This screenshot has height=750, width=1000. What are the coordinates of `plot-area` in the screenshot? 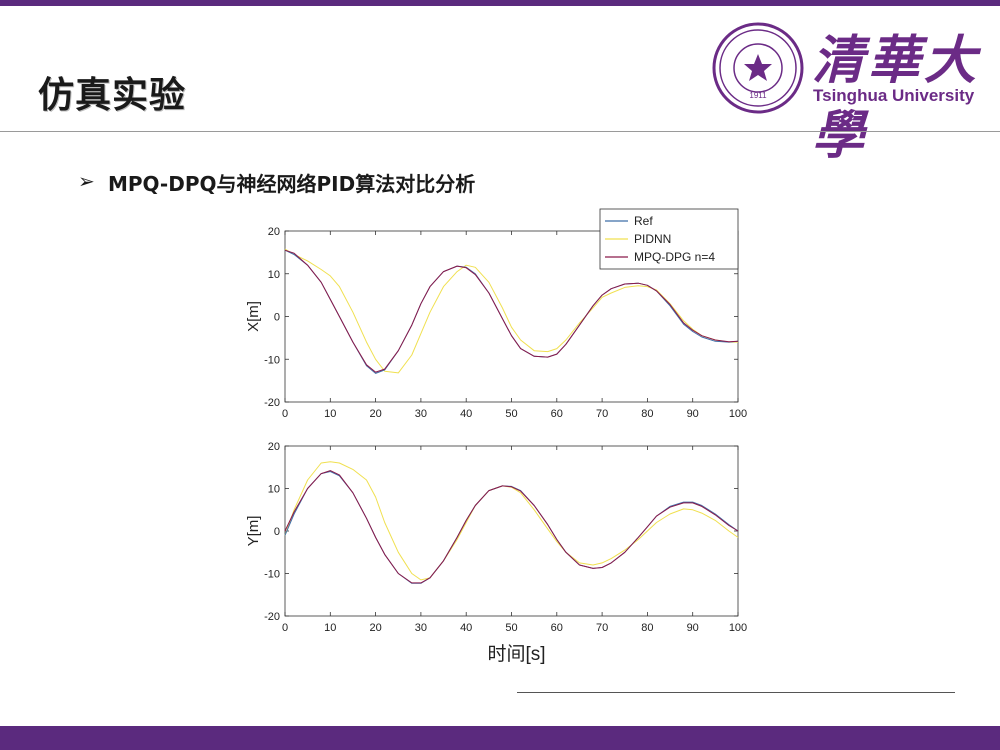 It's located at (511, 531).